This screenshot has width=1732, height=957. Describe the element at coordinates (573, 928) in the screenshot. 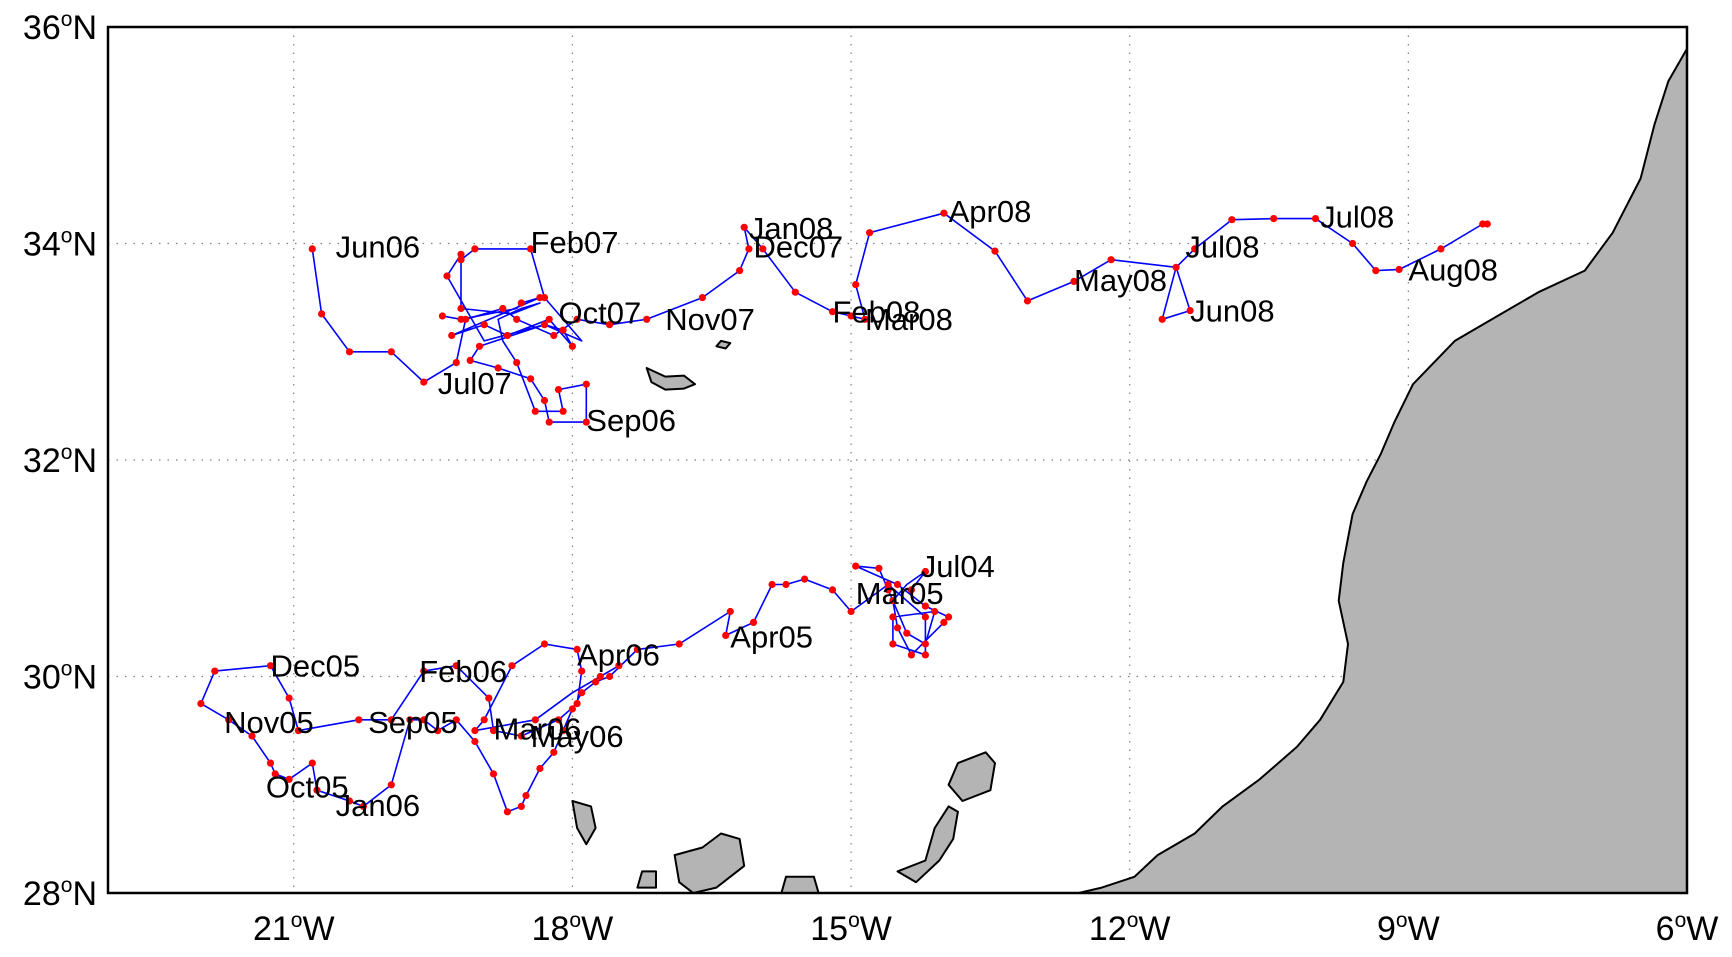

I see `longitude-tick-label: 18oW` at that location.